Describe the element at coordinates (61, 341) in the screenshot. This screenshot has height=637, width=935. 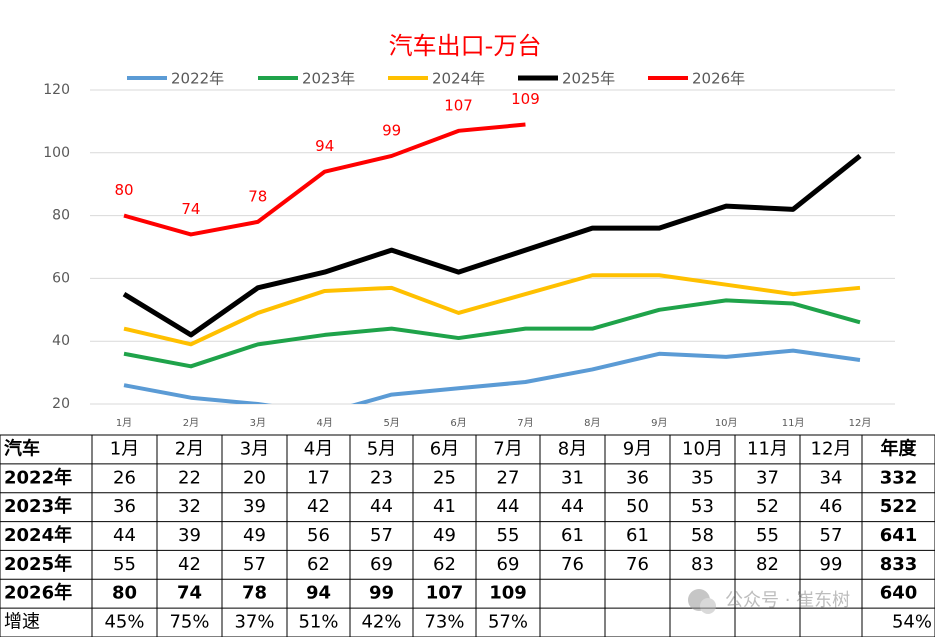
I see `y-tick-label: 40` at that location.